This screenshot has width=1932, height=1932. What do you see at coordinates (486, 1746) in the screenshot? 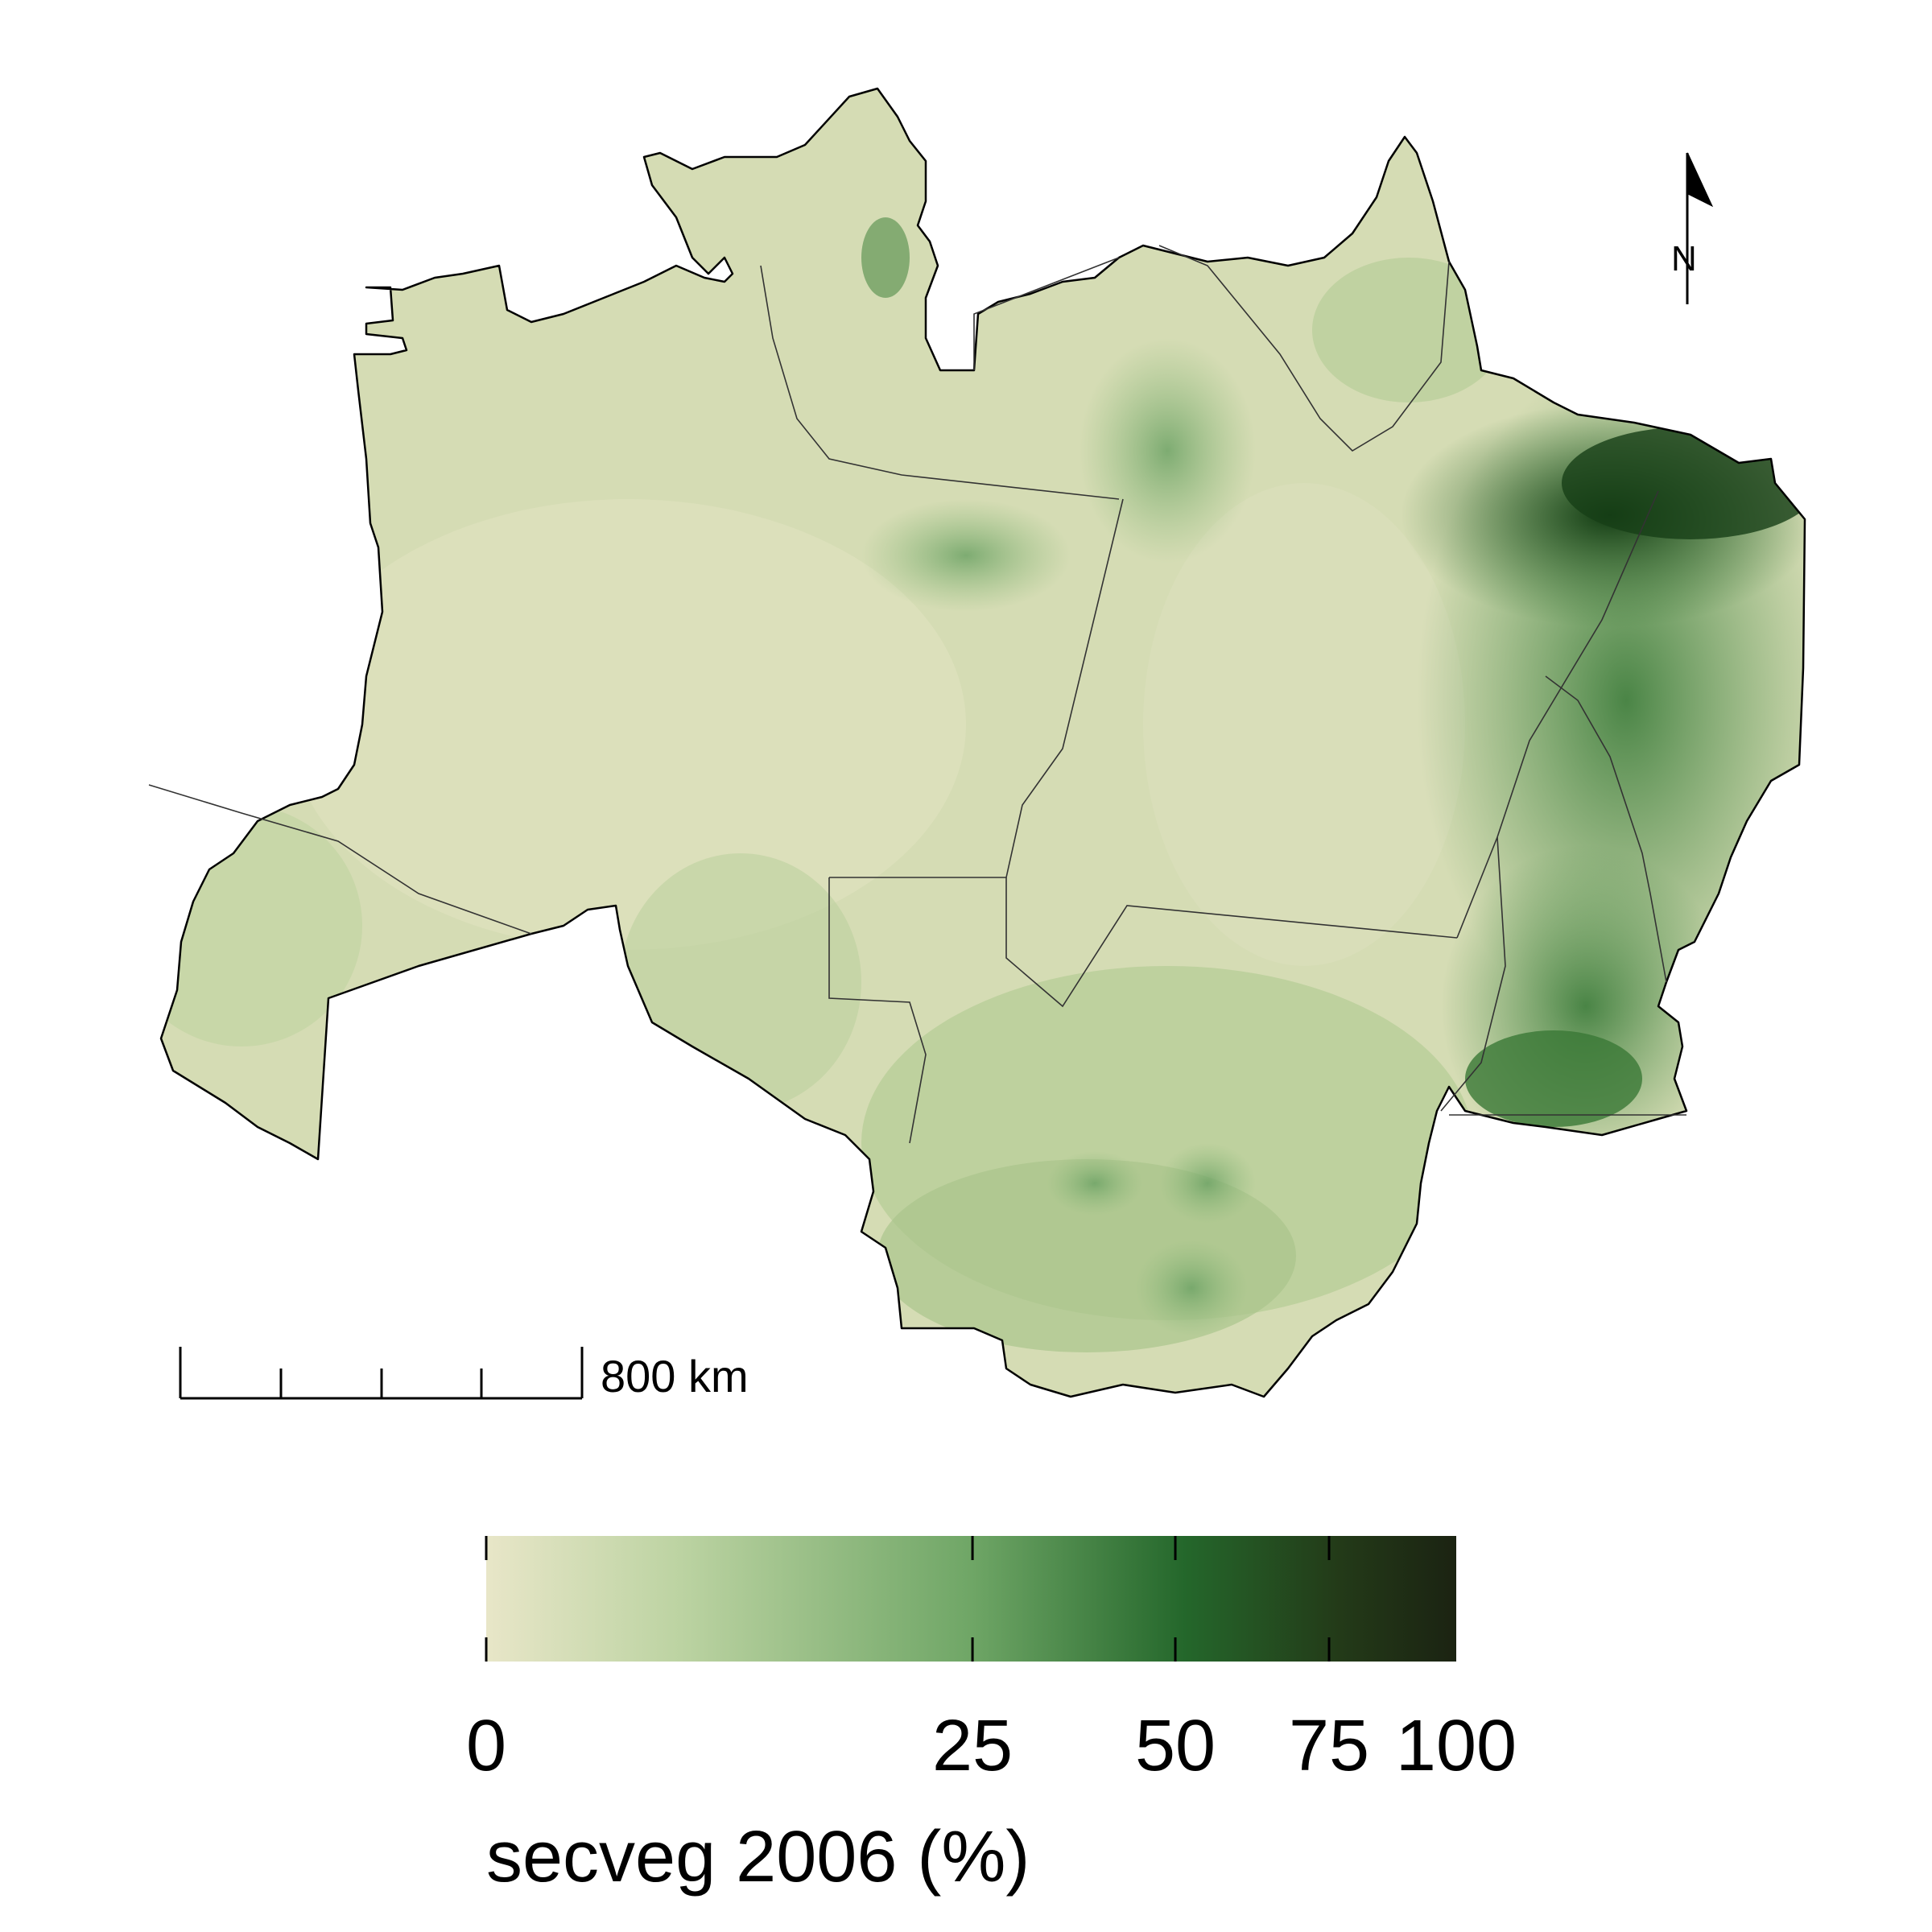
I see `legend-tick-label-0: 0` at bounding box center [486, 1746].